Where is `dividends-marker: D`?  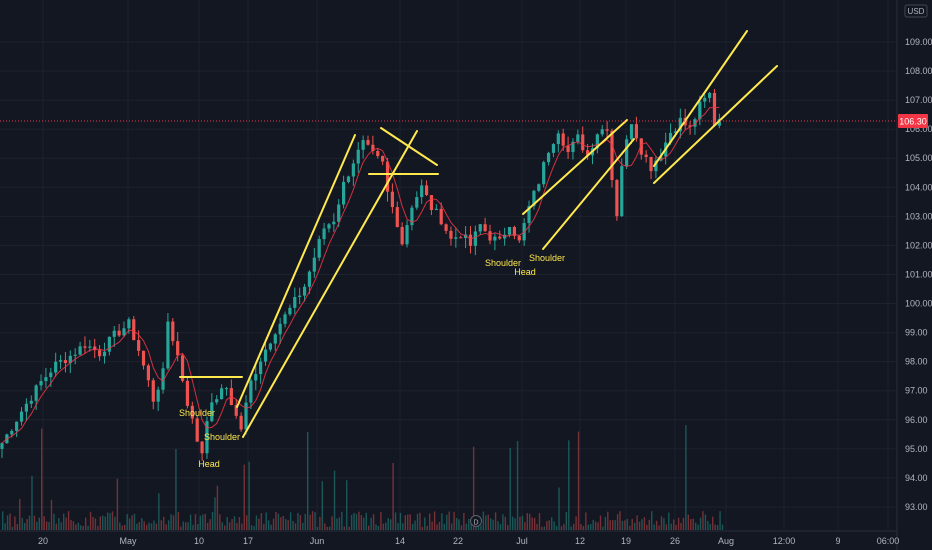 dividends-marker: D is located at coordinates (476, 521).